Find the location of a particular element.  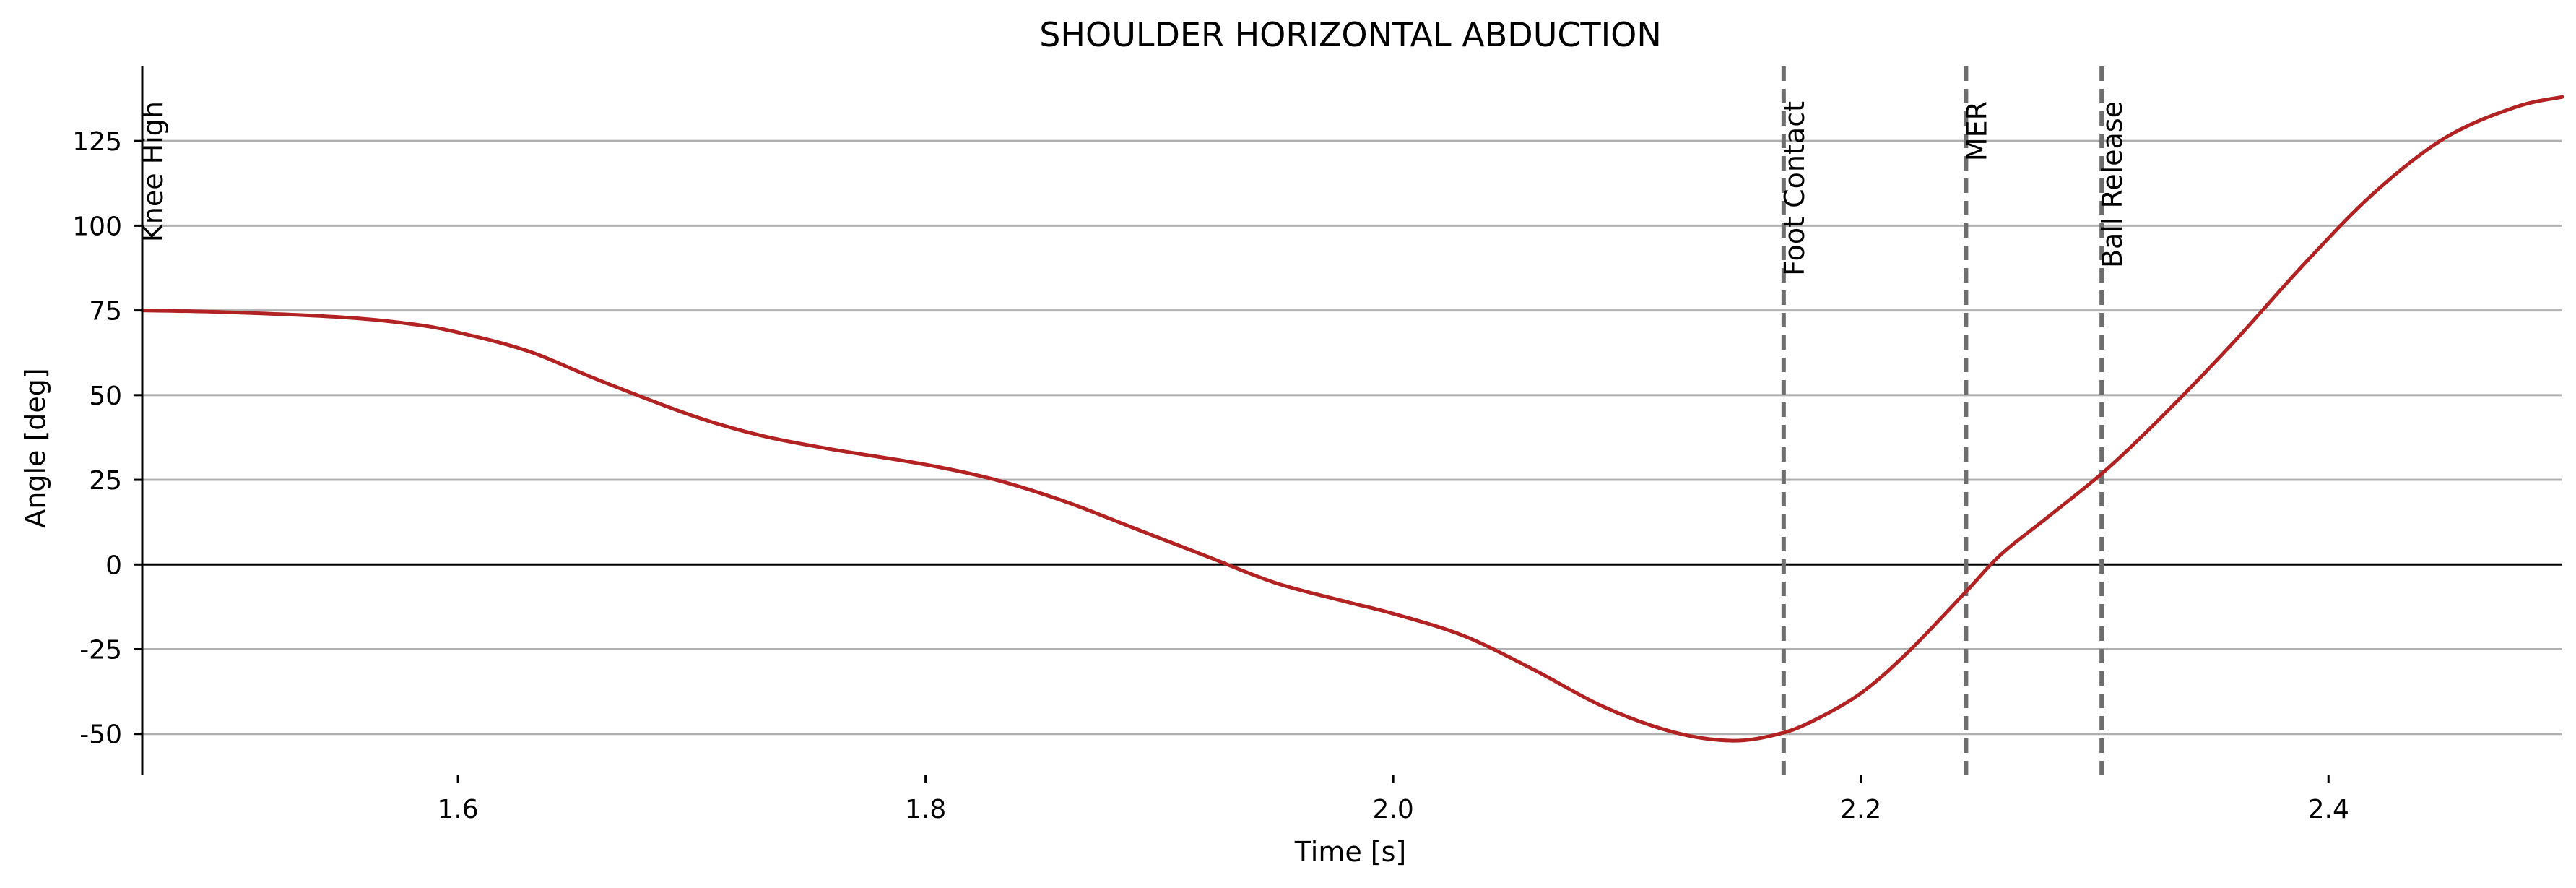

x-axis-ticks: 1.6 1.8 2.0 2.2 2.4 is located at coordinates (1393, 799).